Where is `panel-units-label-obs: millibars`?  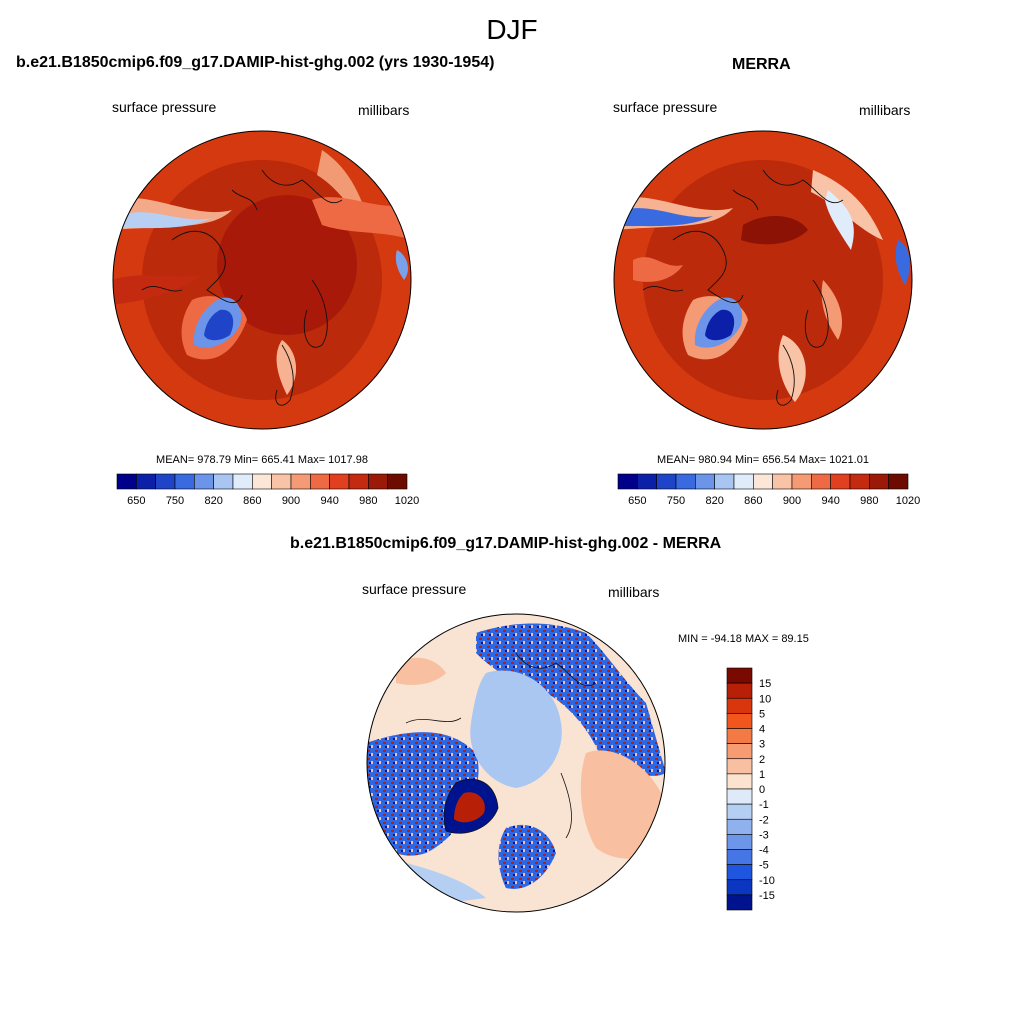
panel-units-label-obs: millibars is located at coordinates (885, 110).